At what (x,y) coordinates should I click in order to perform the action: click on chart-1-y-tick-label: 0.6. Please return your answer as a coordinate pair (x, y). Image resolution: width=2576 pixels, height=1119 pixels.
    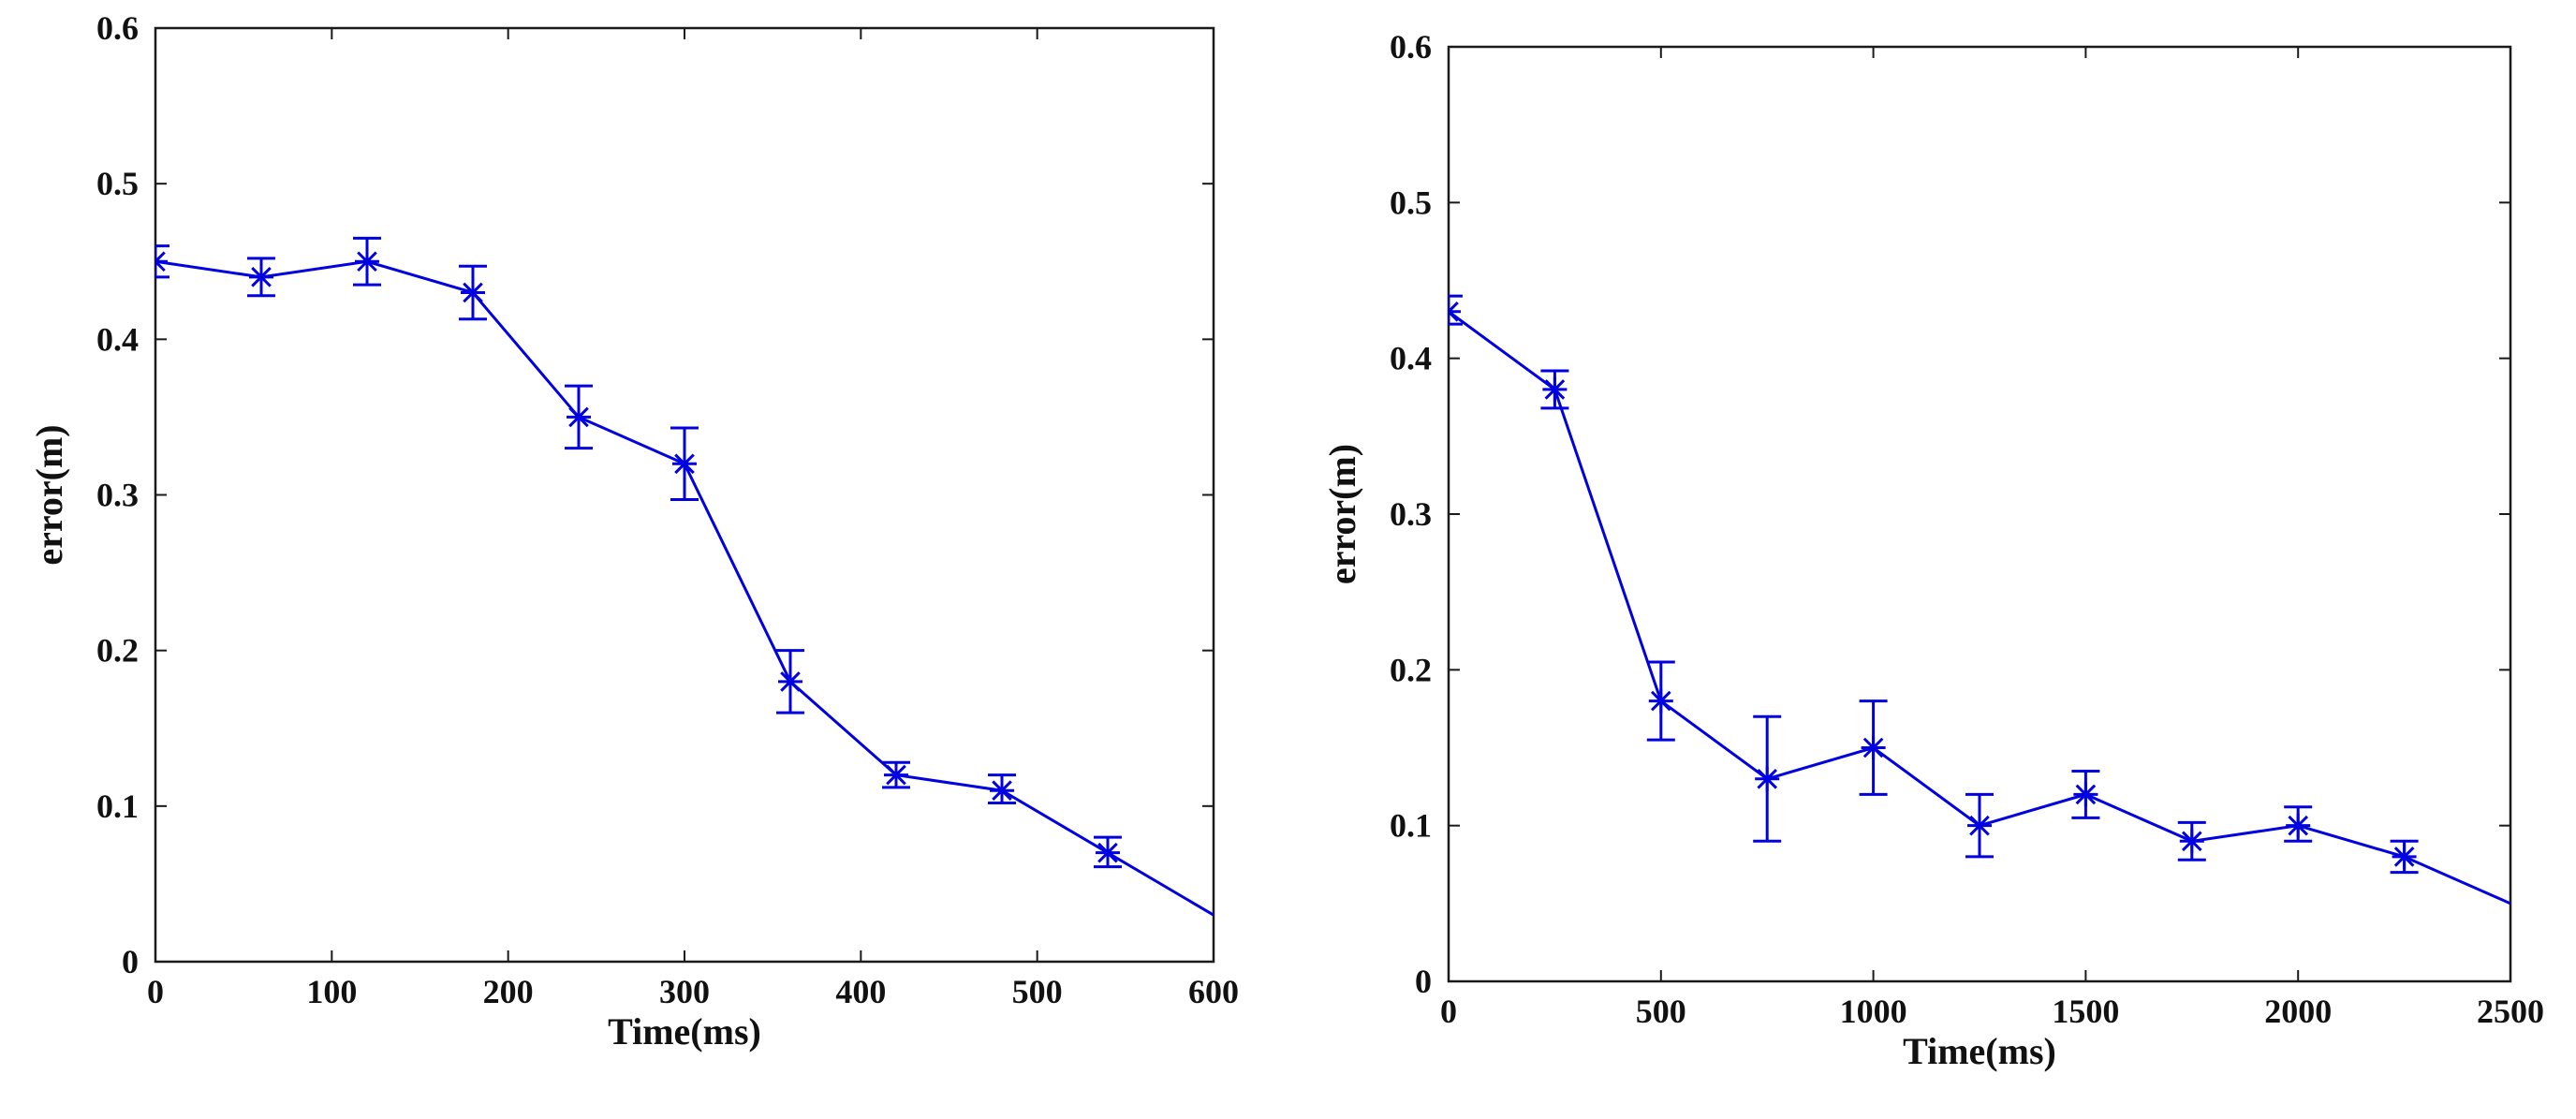
    Looking at the image, I should click on (1411, 47).